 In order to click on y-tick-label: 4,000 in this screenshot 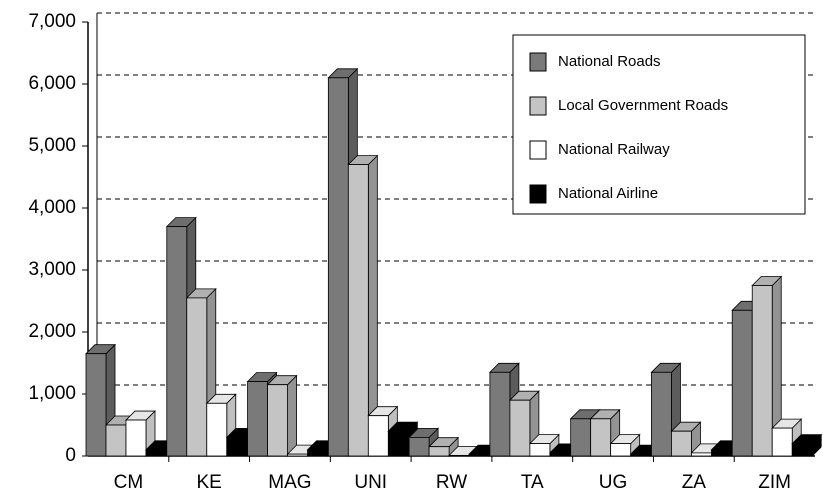, I will do `click(52, 207)`.